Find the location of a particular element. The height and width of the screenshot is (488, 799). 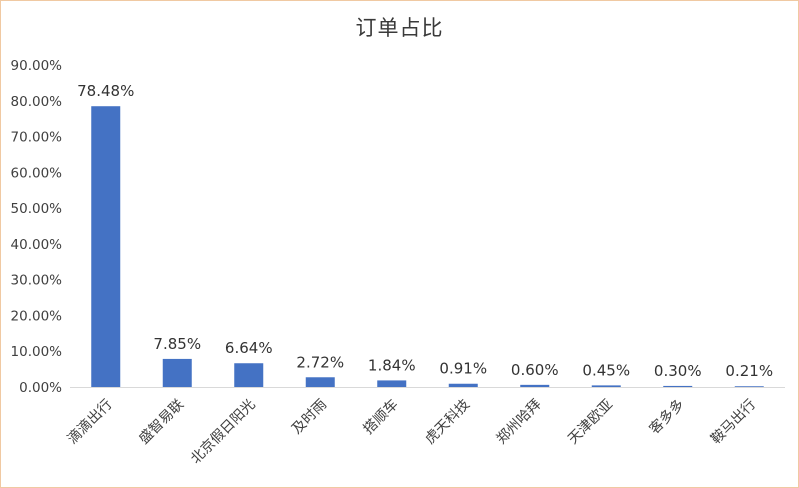

x-tick-label: 滴滴出行 is located at coordinates (90, 422).